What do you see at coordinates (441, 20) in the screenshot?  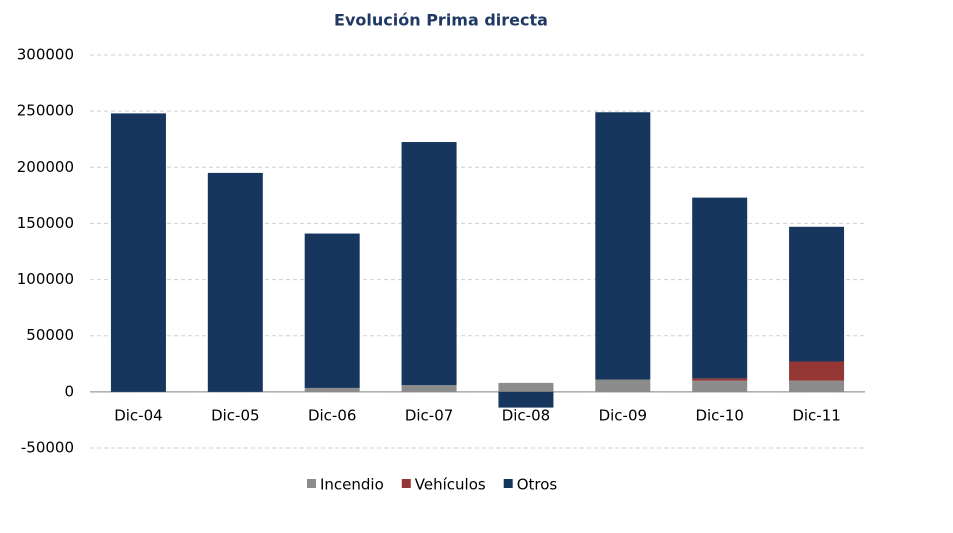 I see `chart-title: Evolución Prima directa` at bounding box center [441, 20].